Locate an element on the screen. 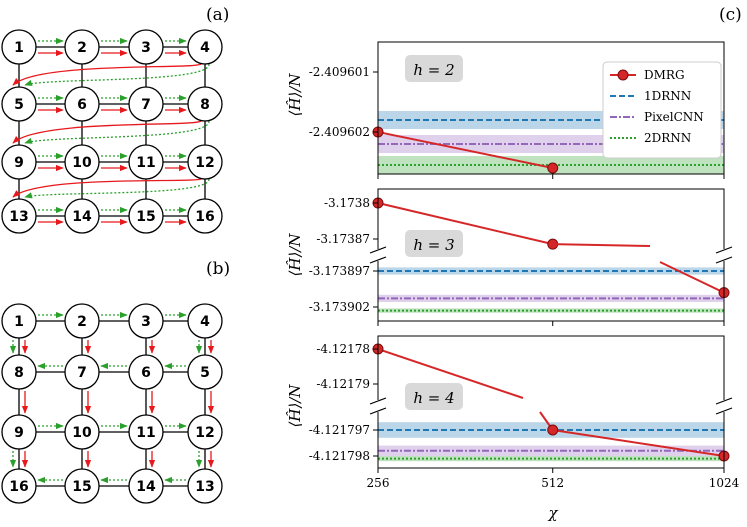 The image size is (747, 527). legend-dmrg-label: DMRG is located at coordinates (664, 75).